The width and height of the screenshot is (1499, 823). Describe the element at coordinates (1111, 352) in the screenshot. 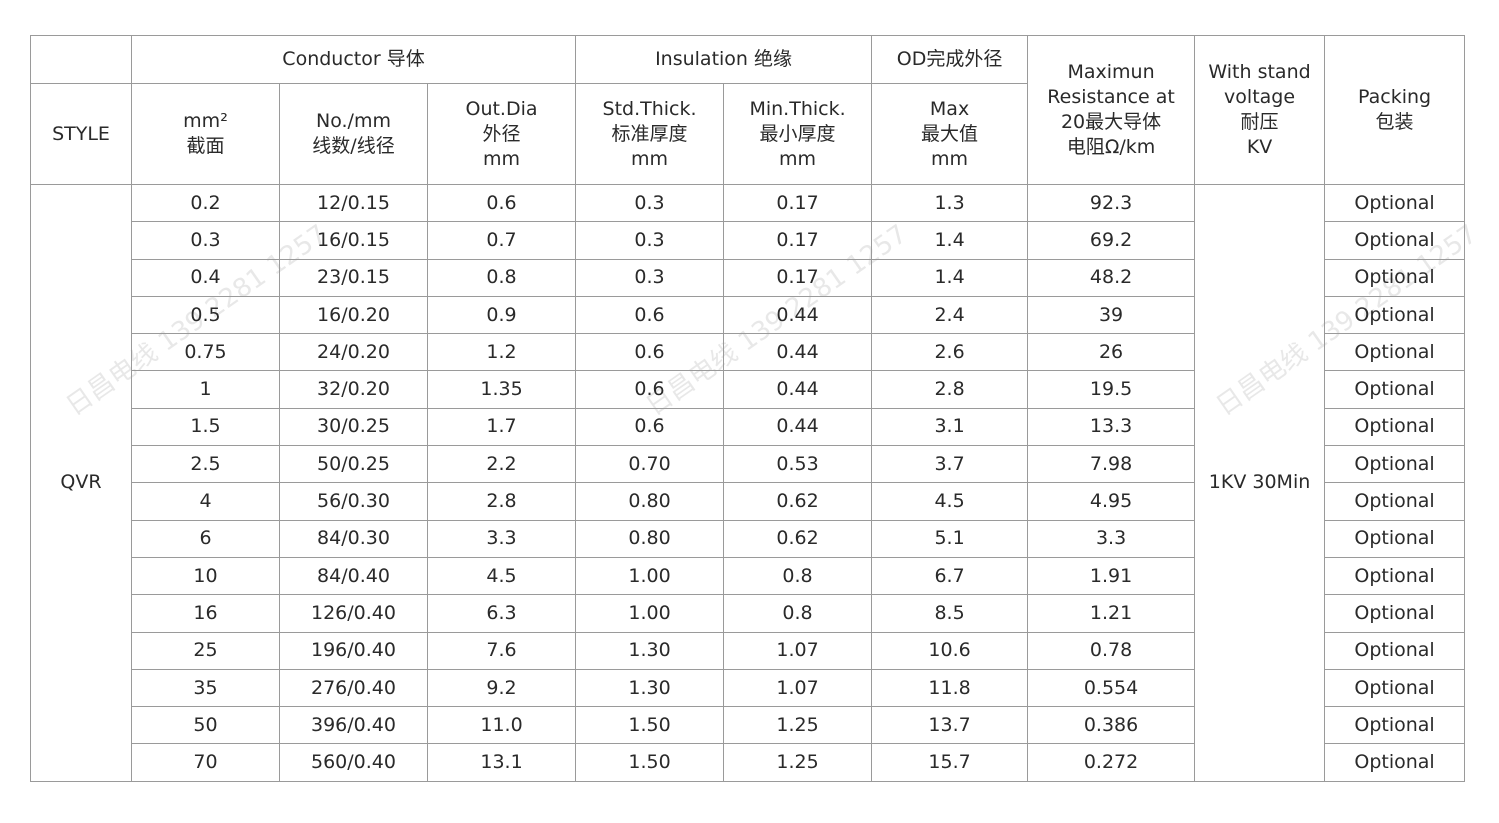

I see `cell-resistance: 26` at that location.